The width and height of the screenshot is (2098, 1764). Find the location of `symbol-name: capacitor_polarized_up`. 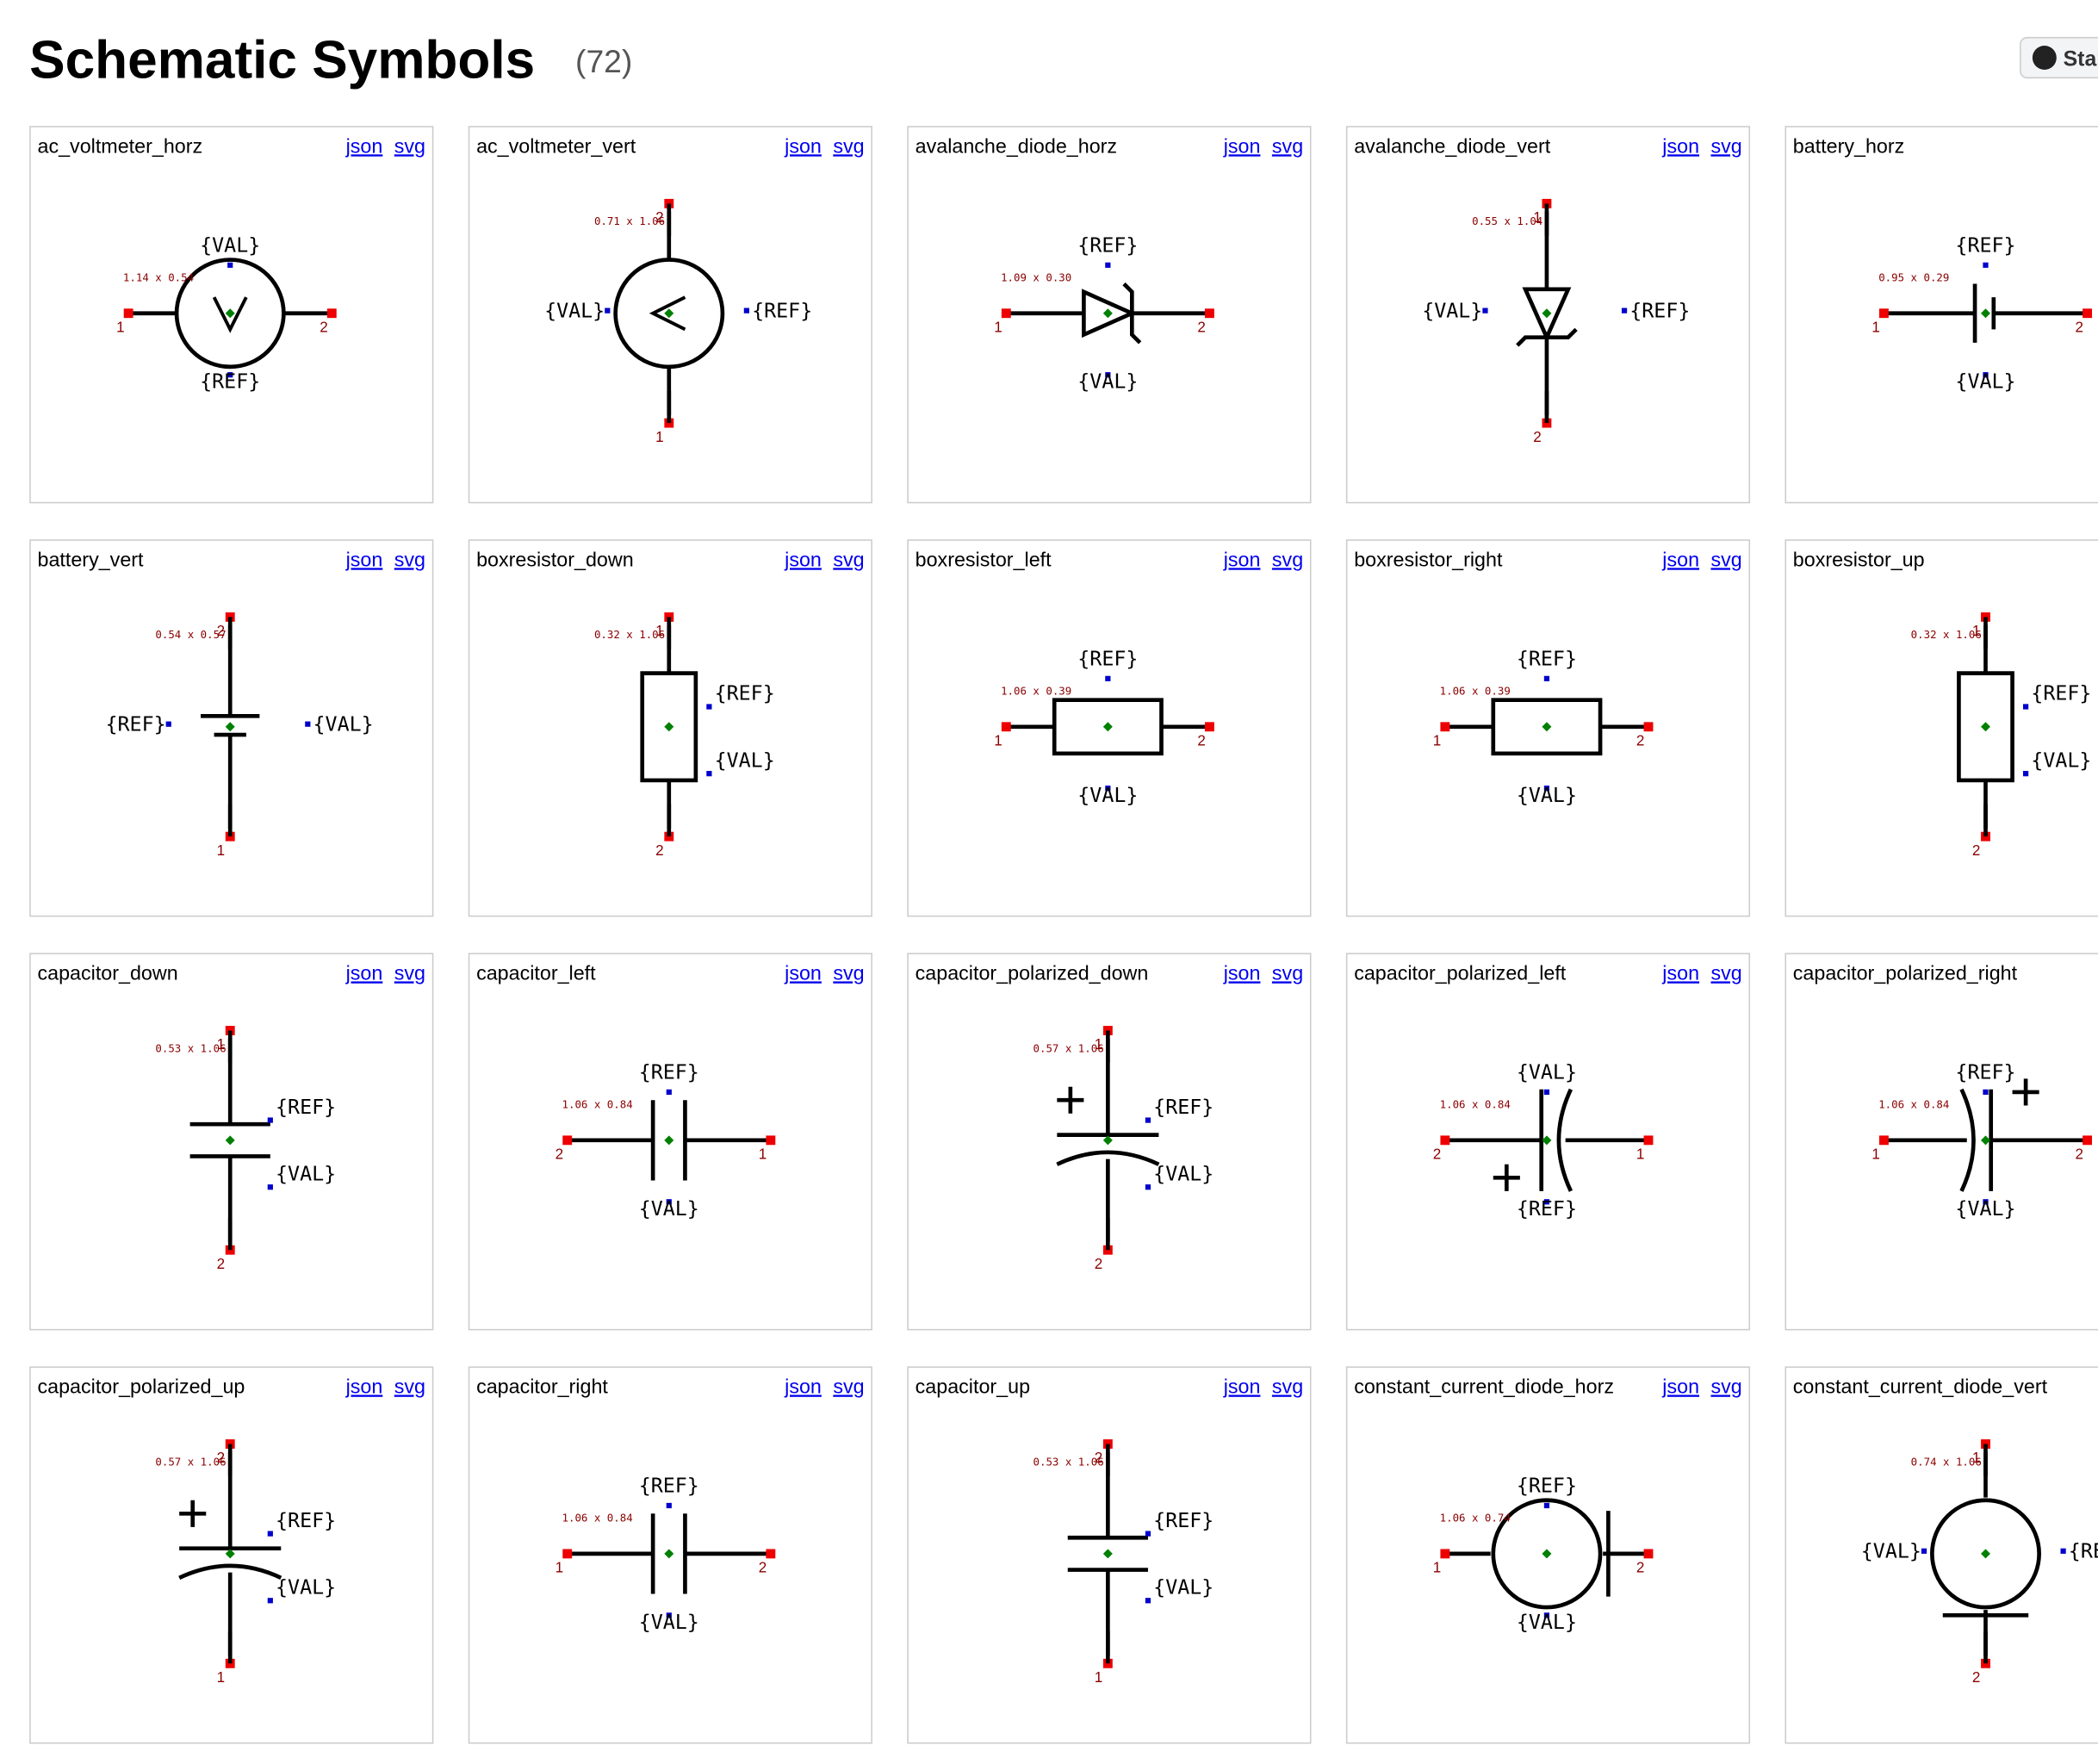

symbol-name: capacitor_polarized_up is located at coordinates (141, 1386).